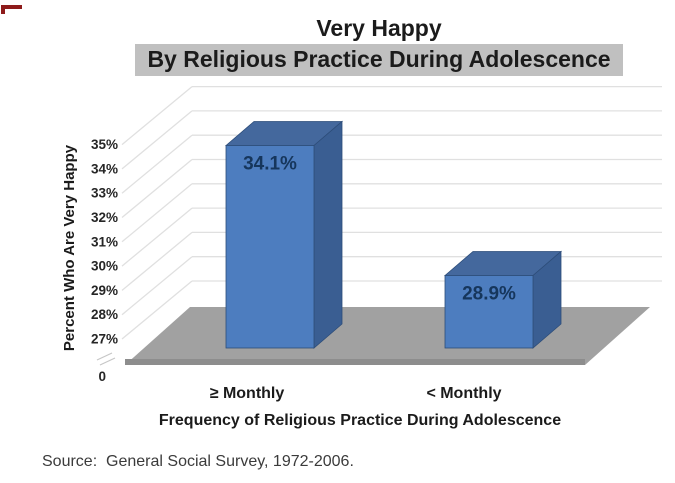 The height and width of the screenshot is (483, 675). I want to click on chart-subtitle: By Religious Practice During Adolescence, so click(379, 60).